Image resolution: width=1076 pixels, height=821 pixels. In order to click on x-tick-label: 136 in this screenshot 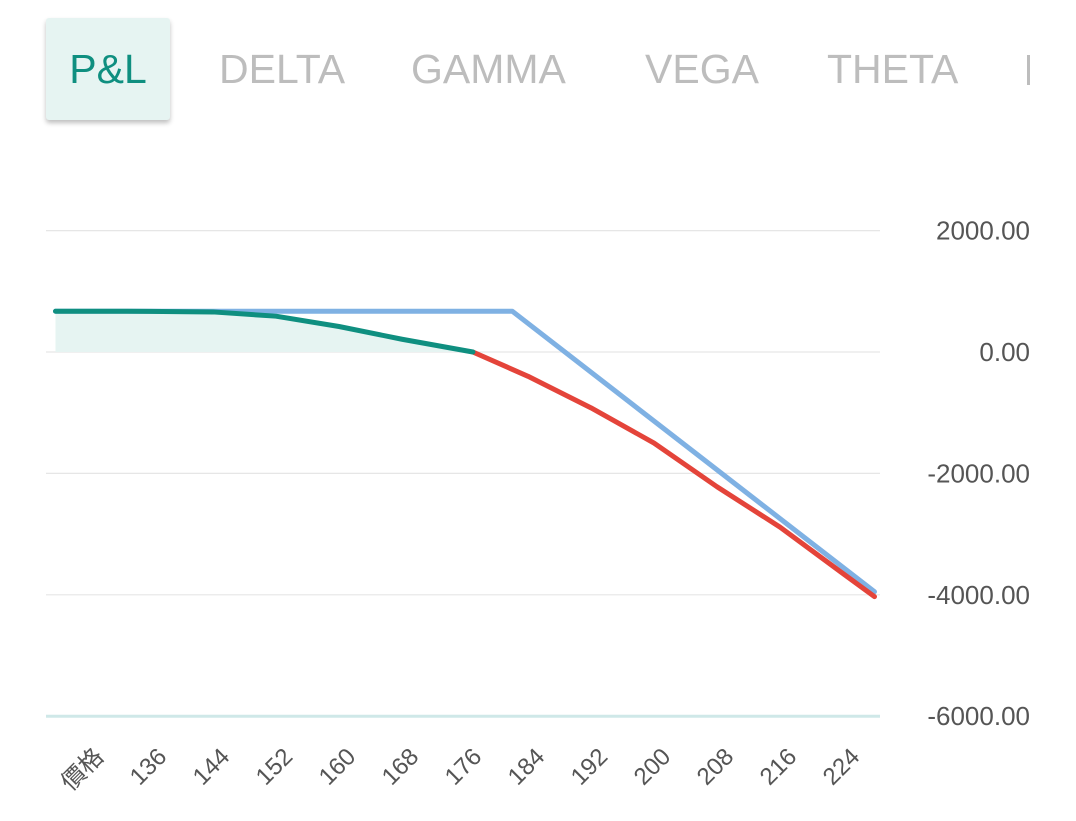, I will do `click(148, 766)`.